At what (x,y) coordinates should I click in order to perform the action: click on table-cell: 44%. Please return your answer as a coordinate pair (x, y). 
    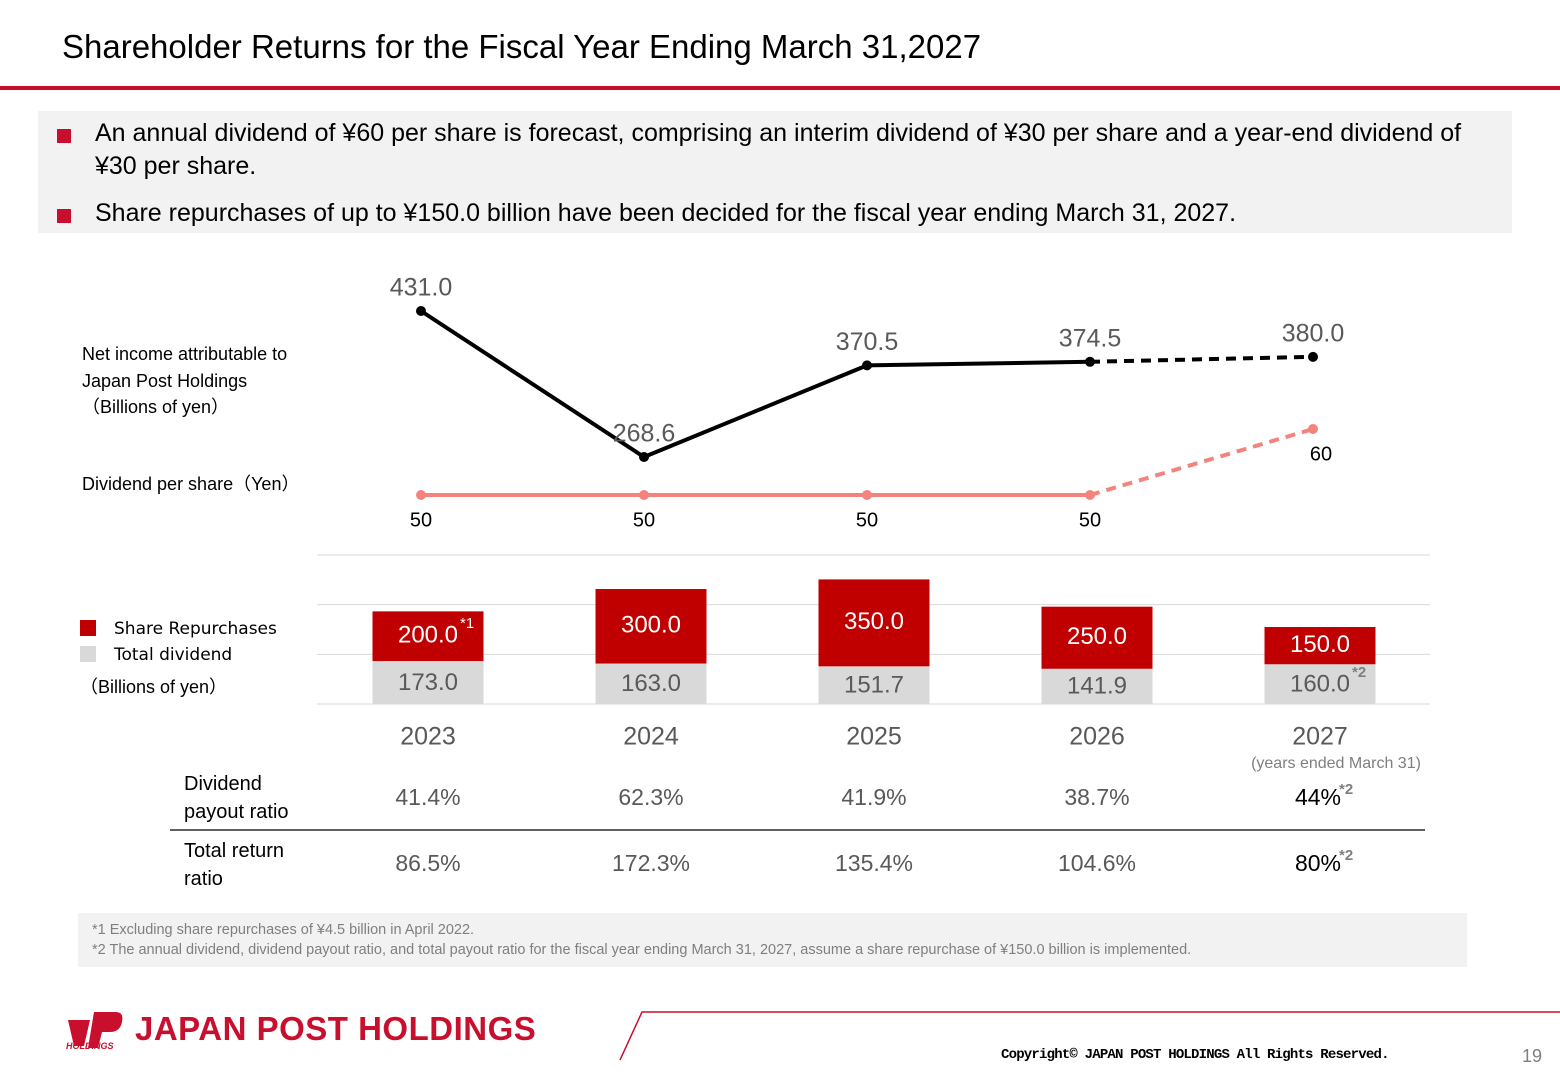
    Looking at the image, I should click on (1318, 797).